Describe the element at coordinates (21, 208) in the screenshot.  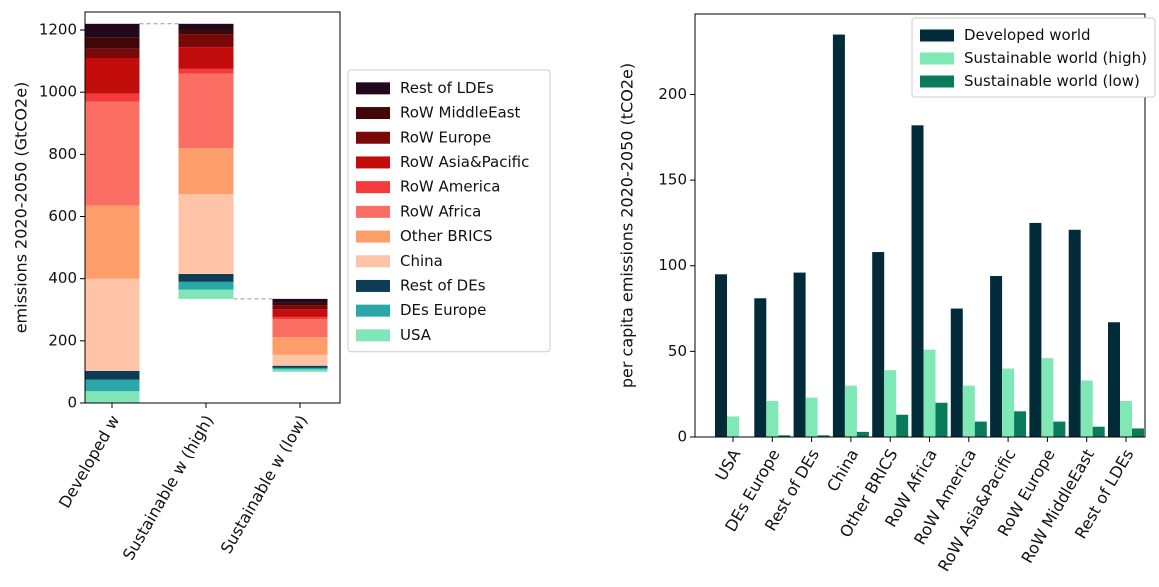
I see `y-axis-label: emissions 2020-2050 (GtCO2e)` at that location.